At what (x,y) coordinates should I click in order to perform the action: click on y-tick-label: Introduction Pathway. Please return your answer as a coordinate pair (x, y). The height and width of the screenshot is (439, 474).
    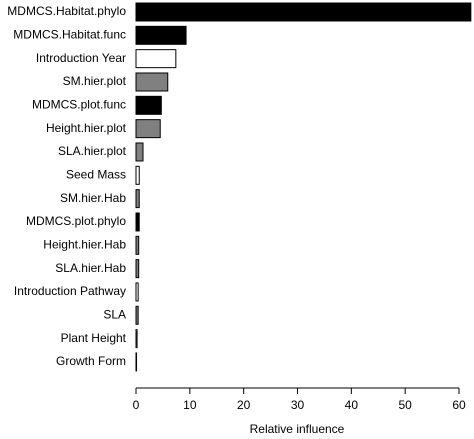
    Looking at the image, I should click on (70, 291).